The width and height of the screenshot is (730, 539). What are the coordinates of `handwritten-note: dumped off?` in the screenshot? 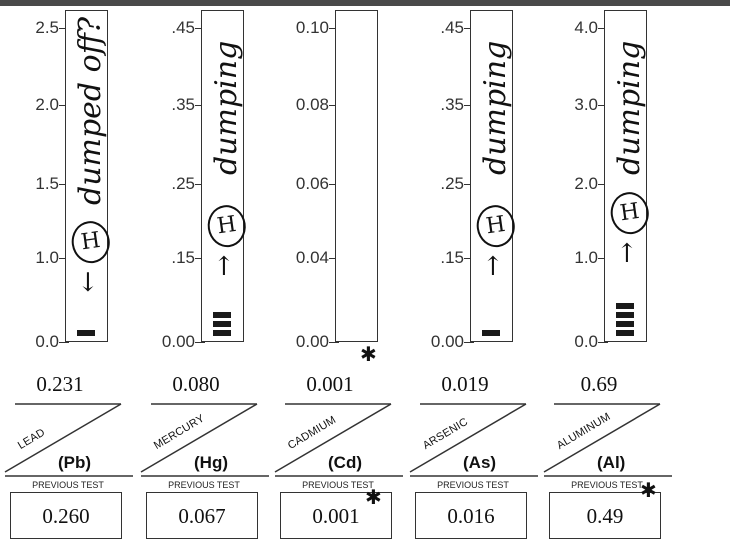 It's located at (90, 110).